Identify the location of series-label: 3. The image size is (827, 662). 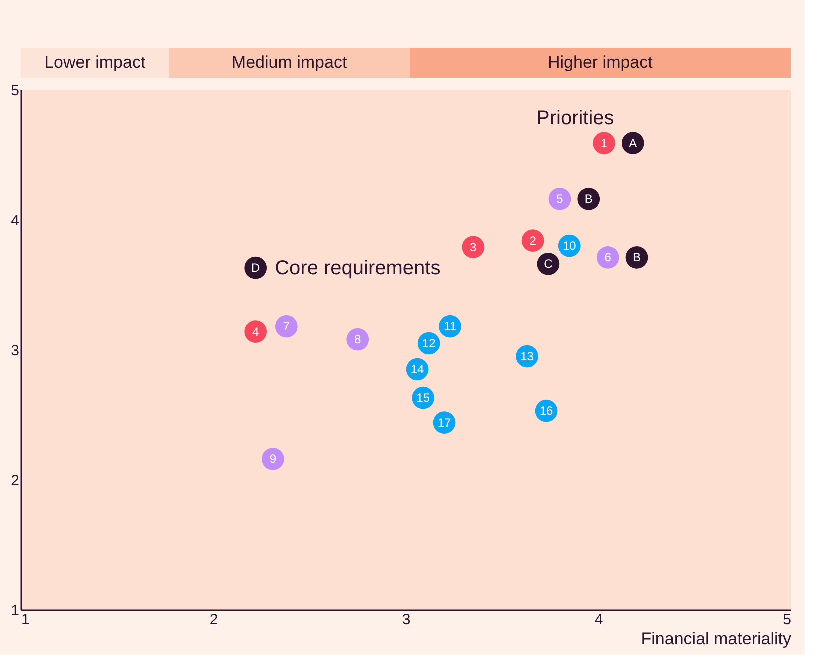
(474, 247).